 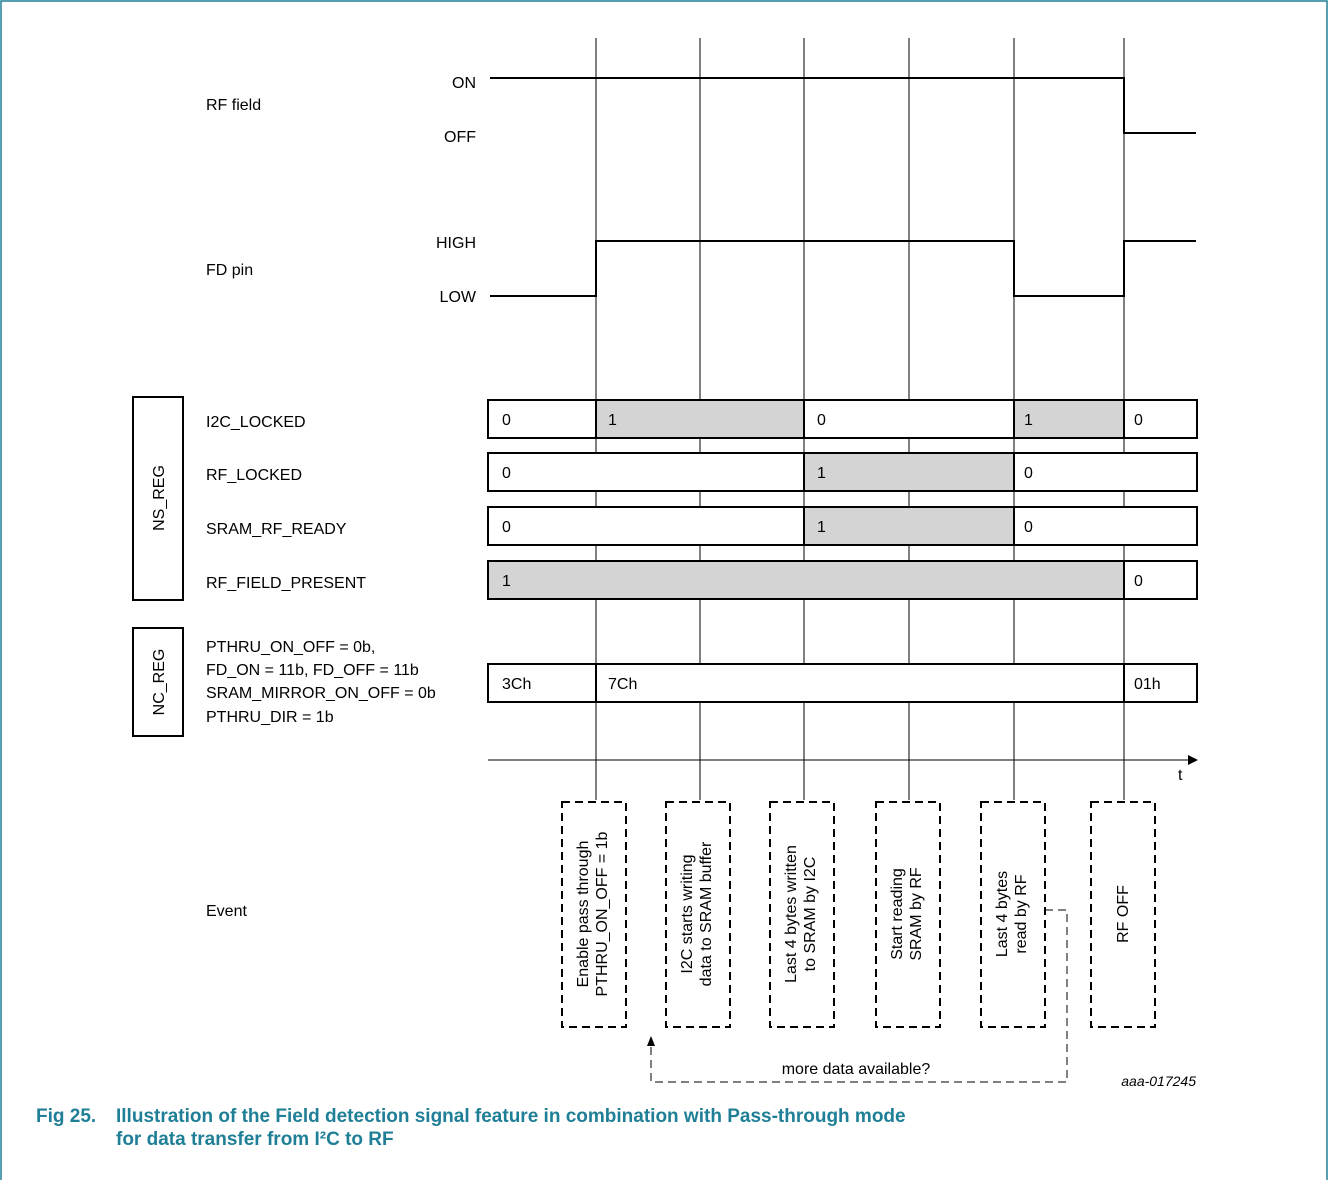 I want to click on fd-pin-low-label: LOW, so click(x=458, y=297).